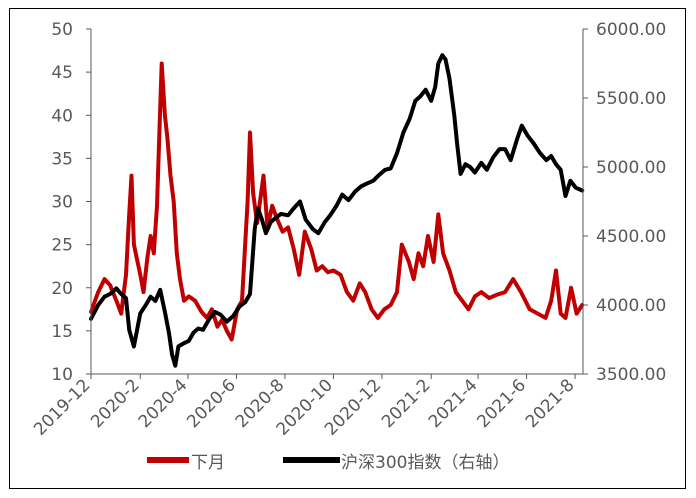 This screenshot has height=498, width=696. What do you see at coordinates (208, 463) in the screenshot?
I see `legend-label-series-1: 下月` at bounding box center [208, 463].